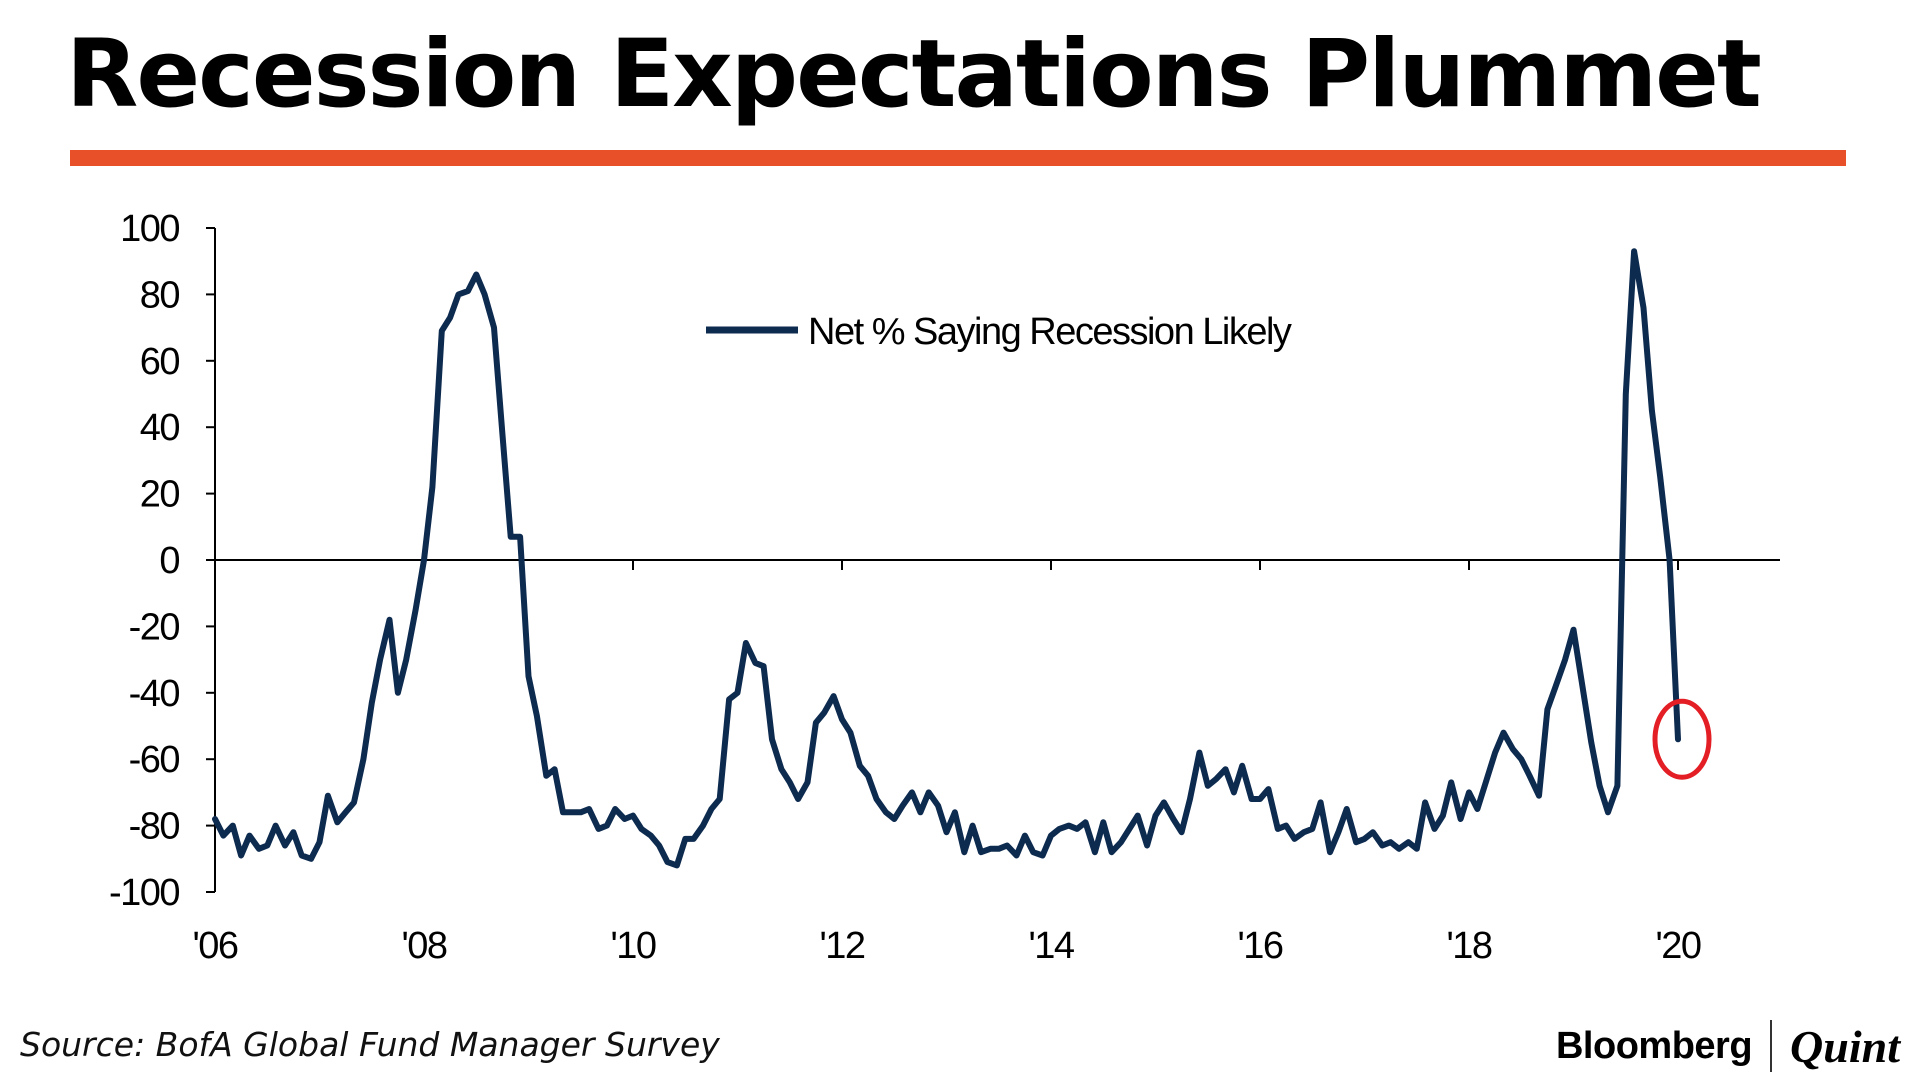  I want to click on y-axis: 100 80 60 40 20 0 -20 -40 -60 -80 -100, so click(162, 561).